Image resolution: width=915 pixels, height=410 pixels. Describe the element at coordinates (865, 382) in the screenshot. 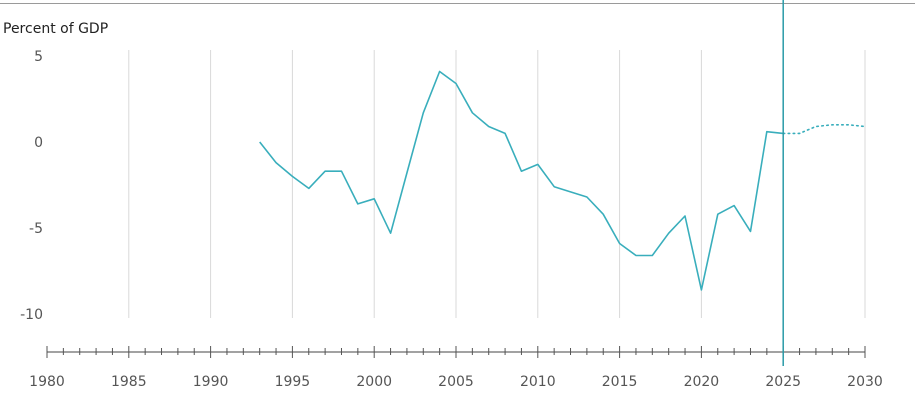

I see `x-tick-label-2030: 2030` at that location.